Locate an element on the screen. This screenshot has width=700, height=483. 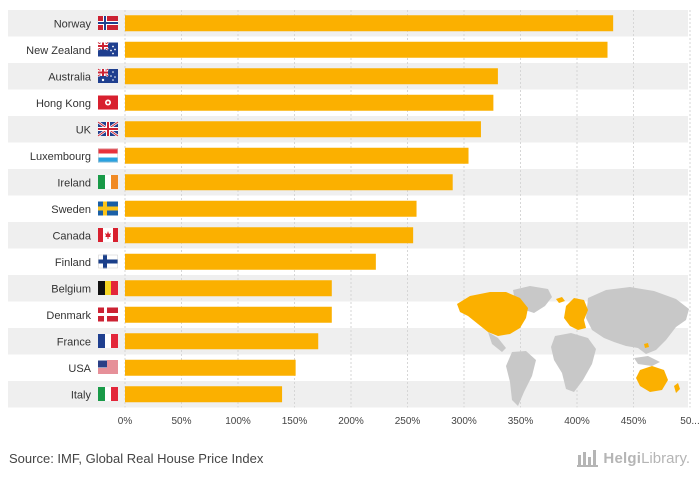
category-label: Canada is located at coordinates (71, 236).